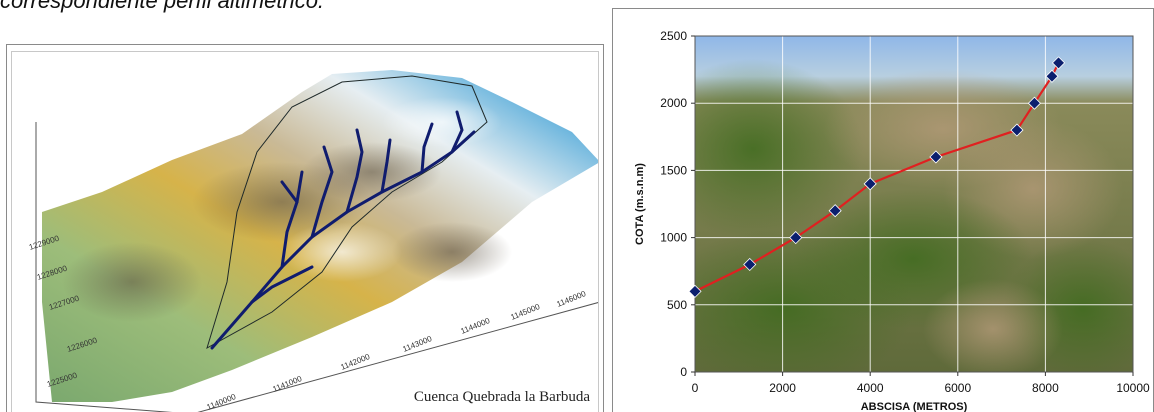 This screenshot has height=412, width=1154. I want to click on x-tick-label: 10000, so click(1133, 388).